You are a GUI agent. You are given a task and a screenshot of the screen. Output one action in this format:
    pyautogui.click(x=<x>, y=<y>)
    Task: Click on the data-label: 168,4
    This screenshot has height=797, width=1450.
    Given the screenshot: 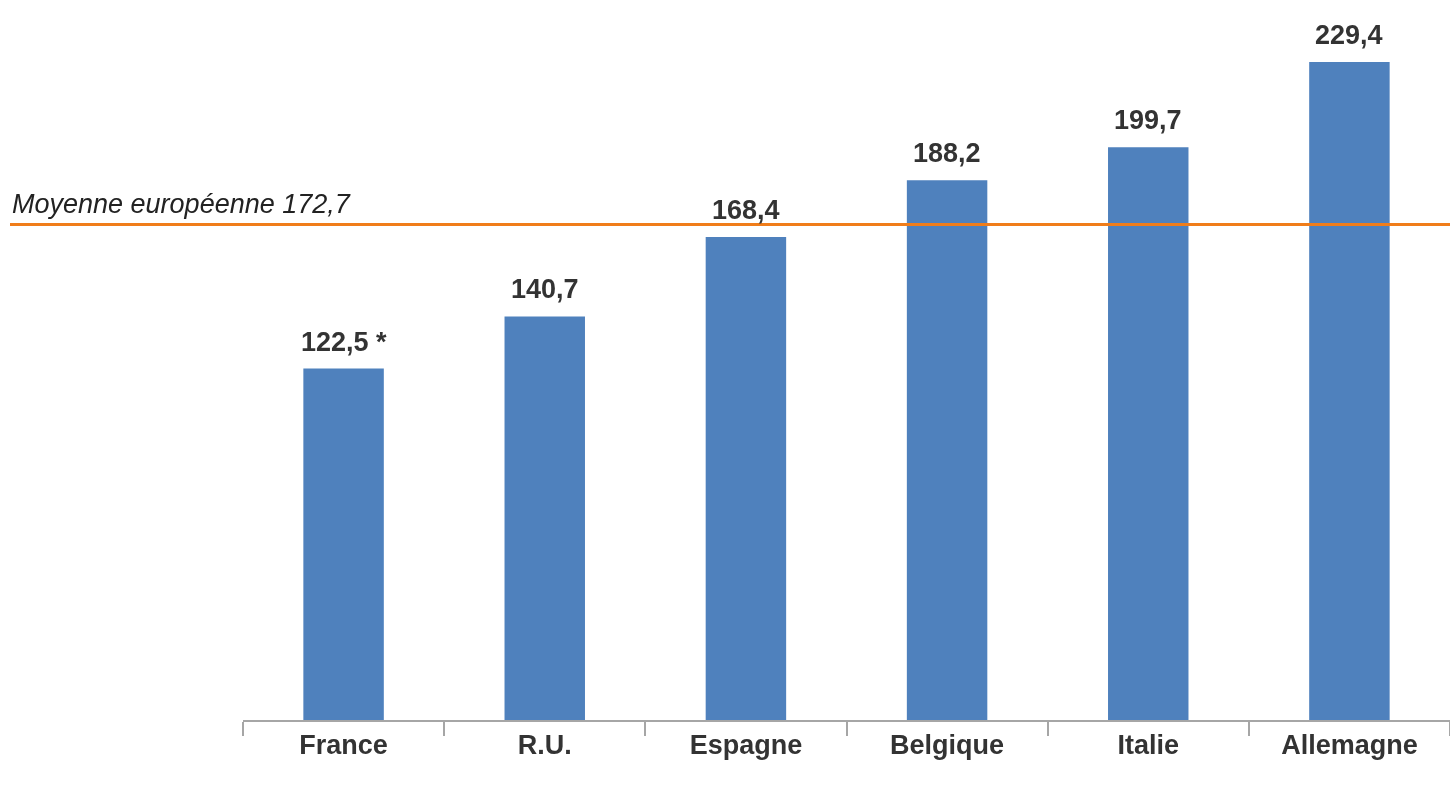 What is the action you would take?
    pyautogui.click(x=746, y=210)
    